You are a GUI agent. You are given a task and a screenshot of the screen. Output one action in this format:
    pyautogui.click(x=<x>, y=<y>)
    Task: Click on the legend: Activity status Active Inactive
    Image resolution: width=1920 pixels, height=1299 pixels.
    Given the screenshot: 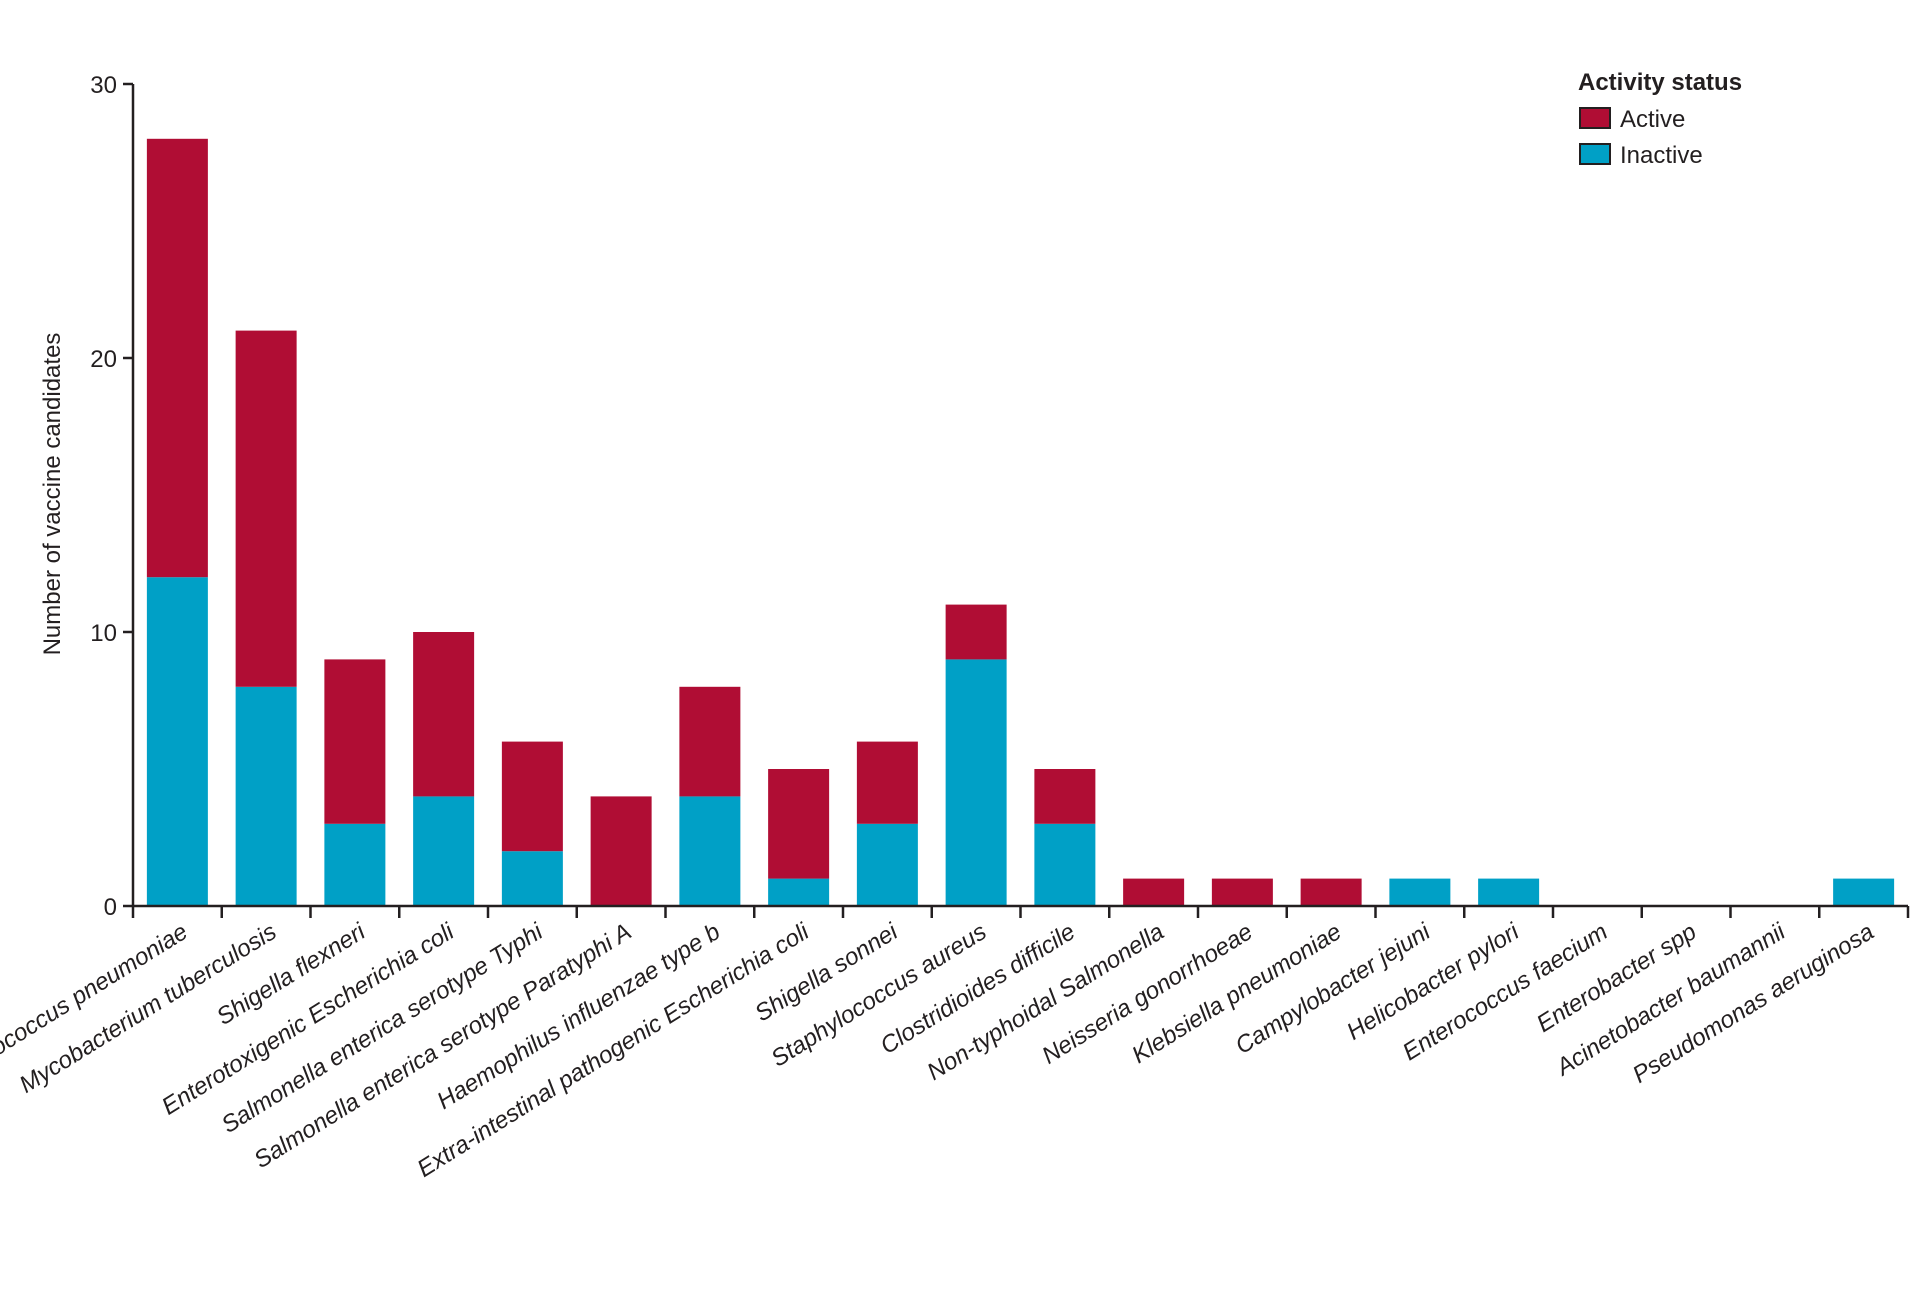 What is the action you would take?
    pyautogui.click(x=1660, y=119)
    